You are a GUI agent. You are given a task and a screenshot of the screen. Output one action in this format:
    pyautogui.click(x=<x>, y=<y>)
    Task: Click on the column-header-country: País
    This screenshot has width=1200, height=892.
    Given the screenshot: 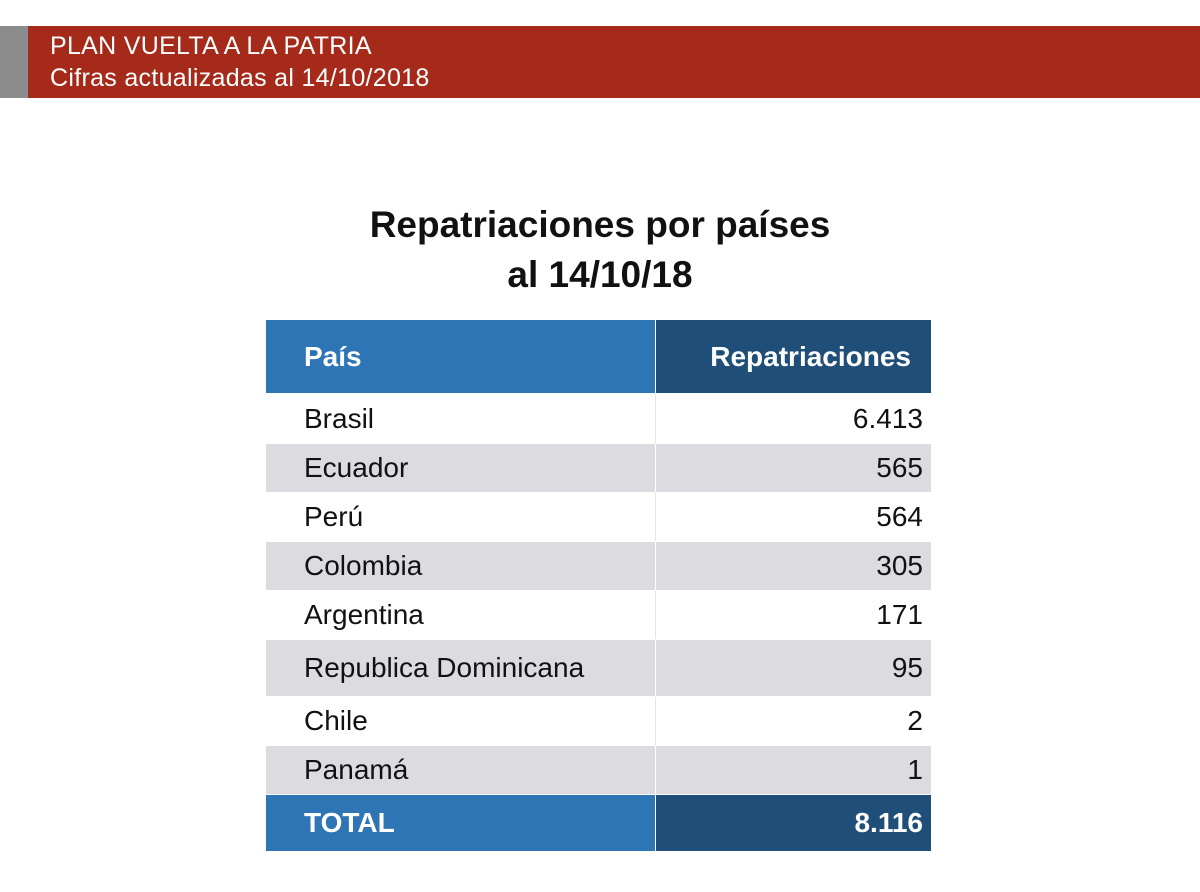 What is the action you would take?
    pyautogui.click(x=461, y=356)
    